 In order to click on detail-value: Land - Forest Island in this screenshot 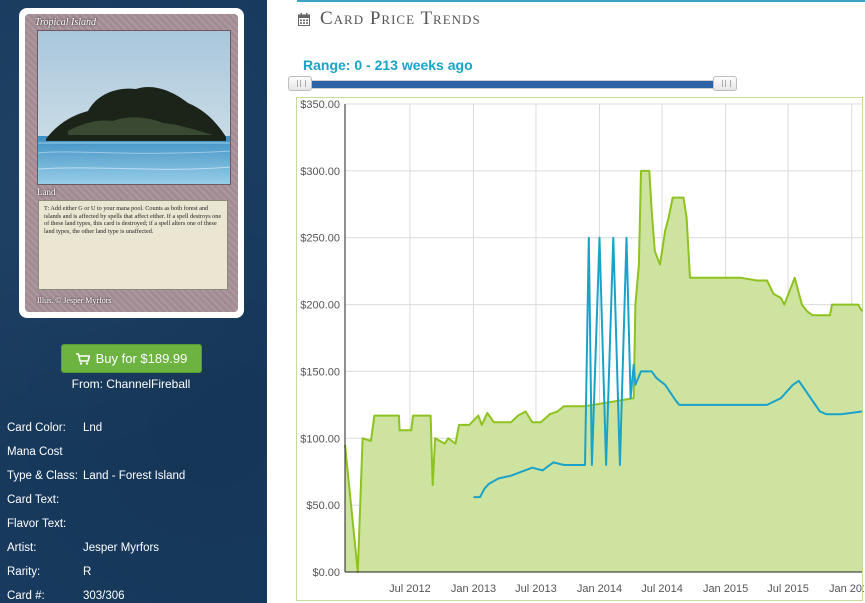, I will do `click(134, 476)`.